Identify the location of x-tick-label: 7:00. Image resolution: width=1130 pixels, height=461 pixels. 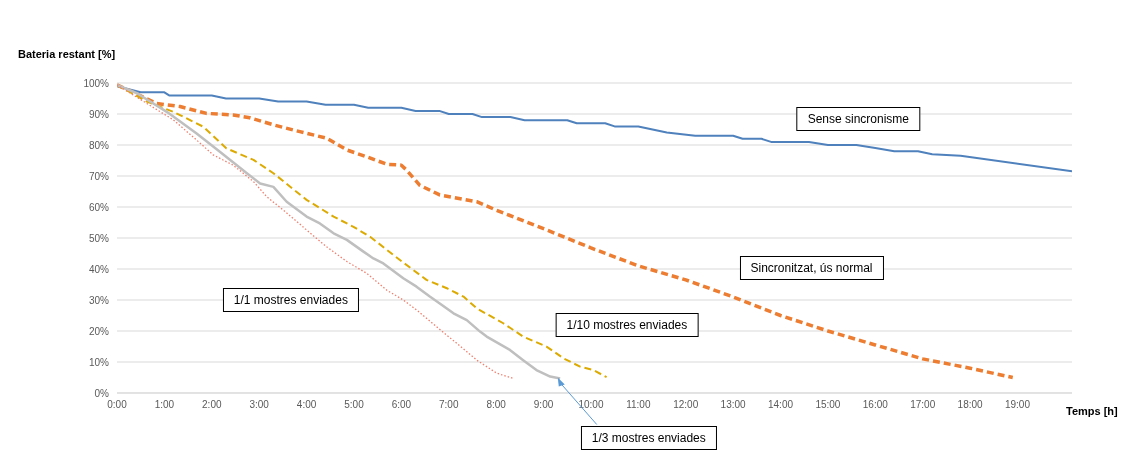
(449, 405).